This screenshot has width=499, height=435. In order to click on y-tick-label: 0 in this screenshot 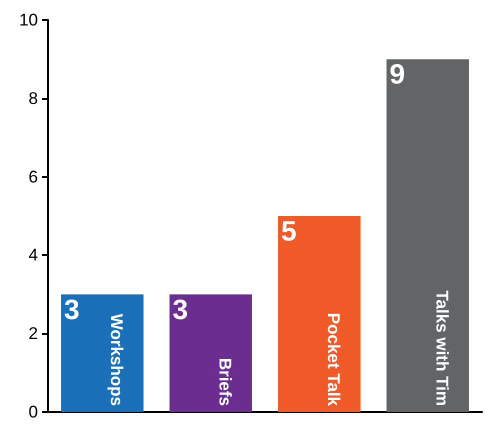, I will do `click(33, 412)`.